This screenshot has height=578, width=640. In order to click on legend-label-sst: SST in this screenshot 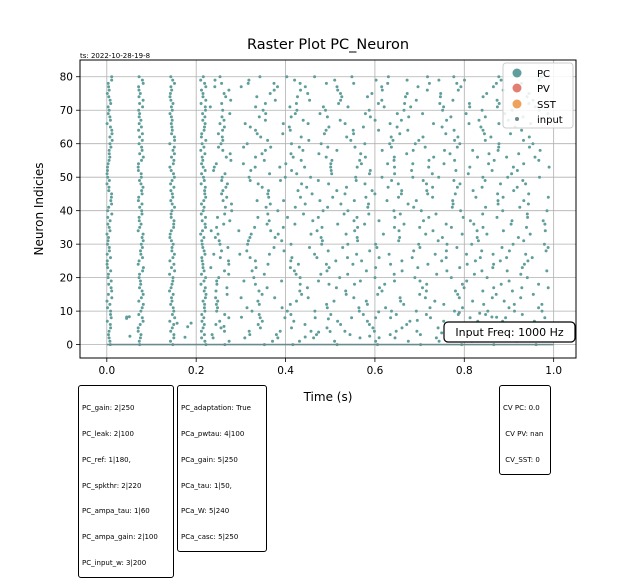, I will do `click(547, 105)`.